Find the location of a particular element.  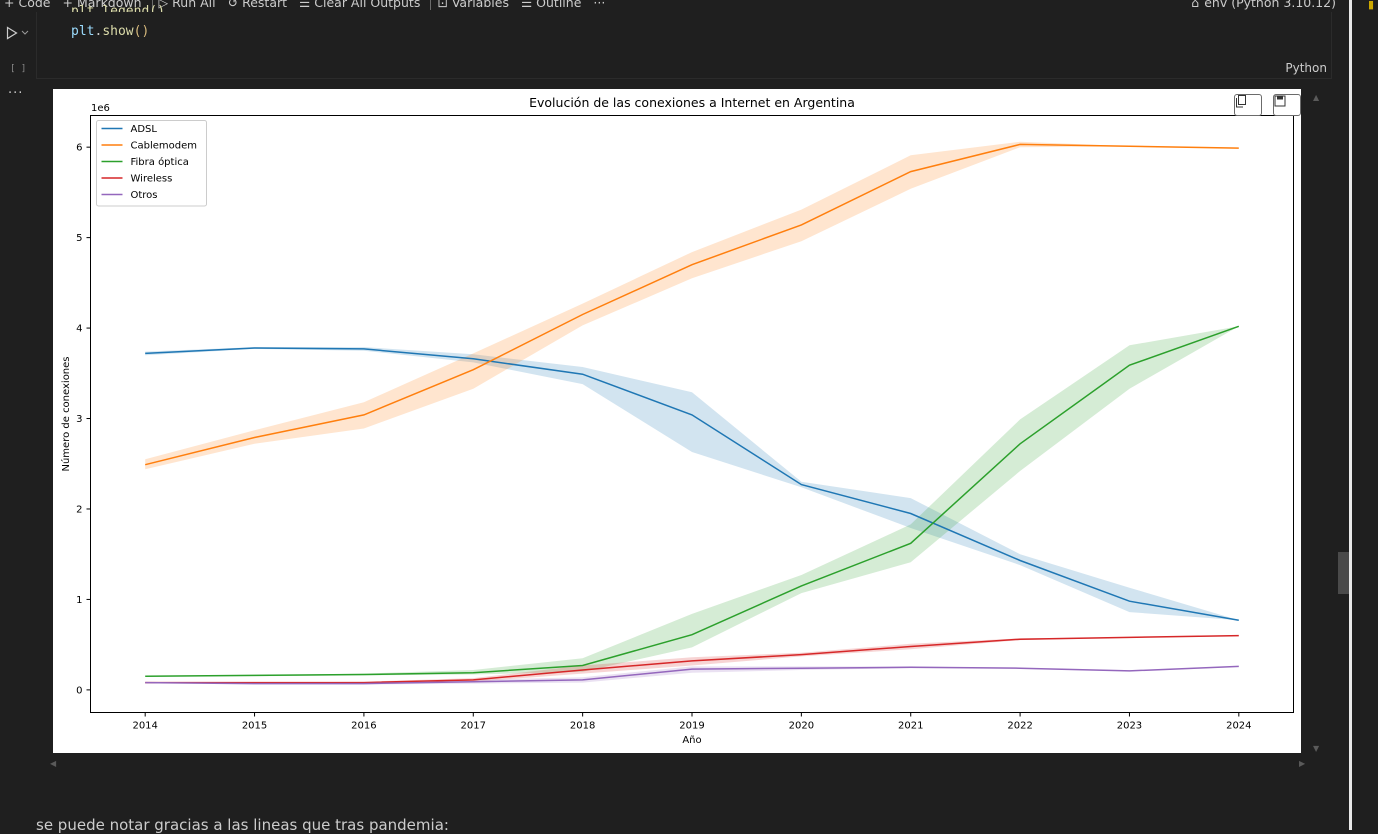

restart-button: ↺ Restart is located at coordinates (259, 5).